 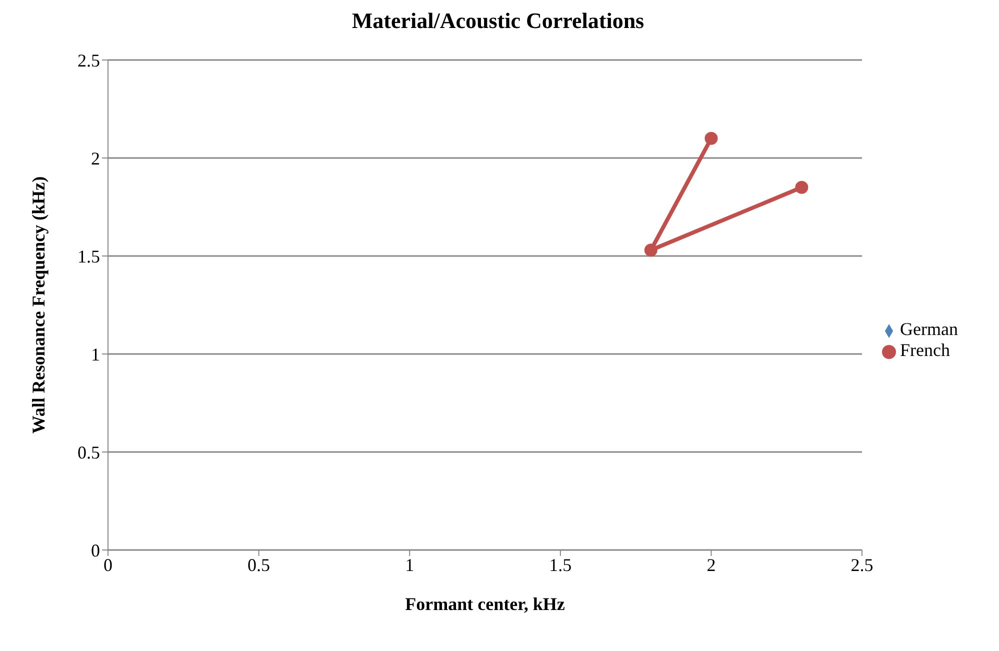 What do you see at coordinates (95, 158) in the screenshot?
I see `y-tick-label: 2` at bounding box center [95, 158].